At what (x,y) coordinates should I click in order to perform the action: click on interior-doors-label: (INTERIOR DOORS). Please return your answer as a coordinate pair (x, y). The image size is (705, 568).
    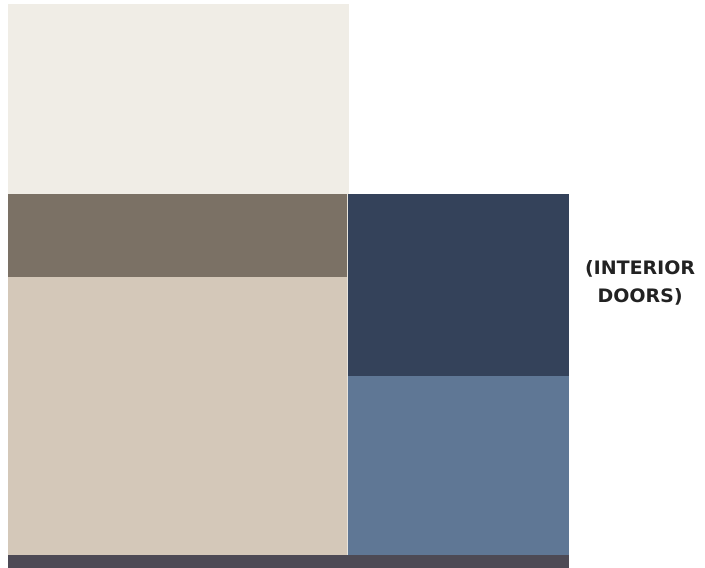
    Looking at the image, I should click on (640, 282).